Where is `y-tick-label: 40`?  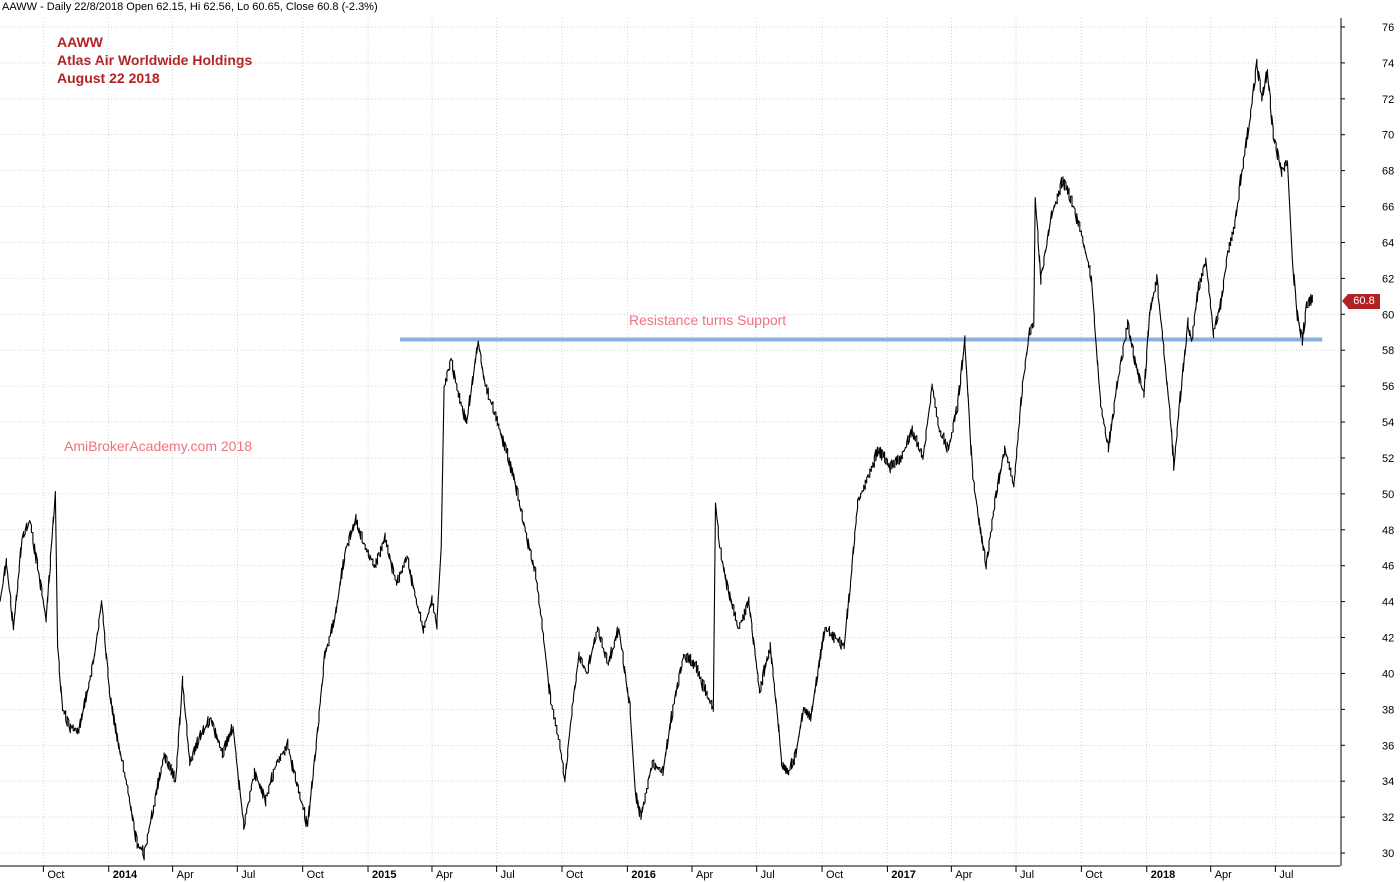
y-tick-label: 40 is located at coordinates (1388, 674).